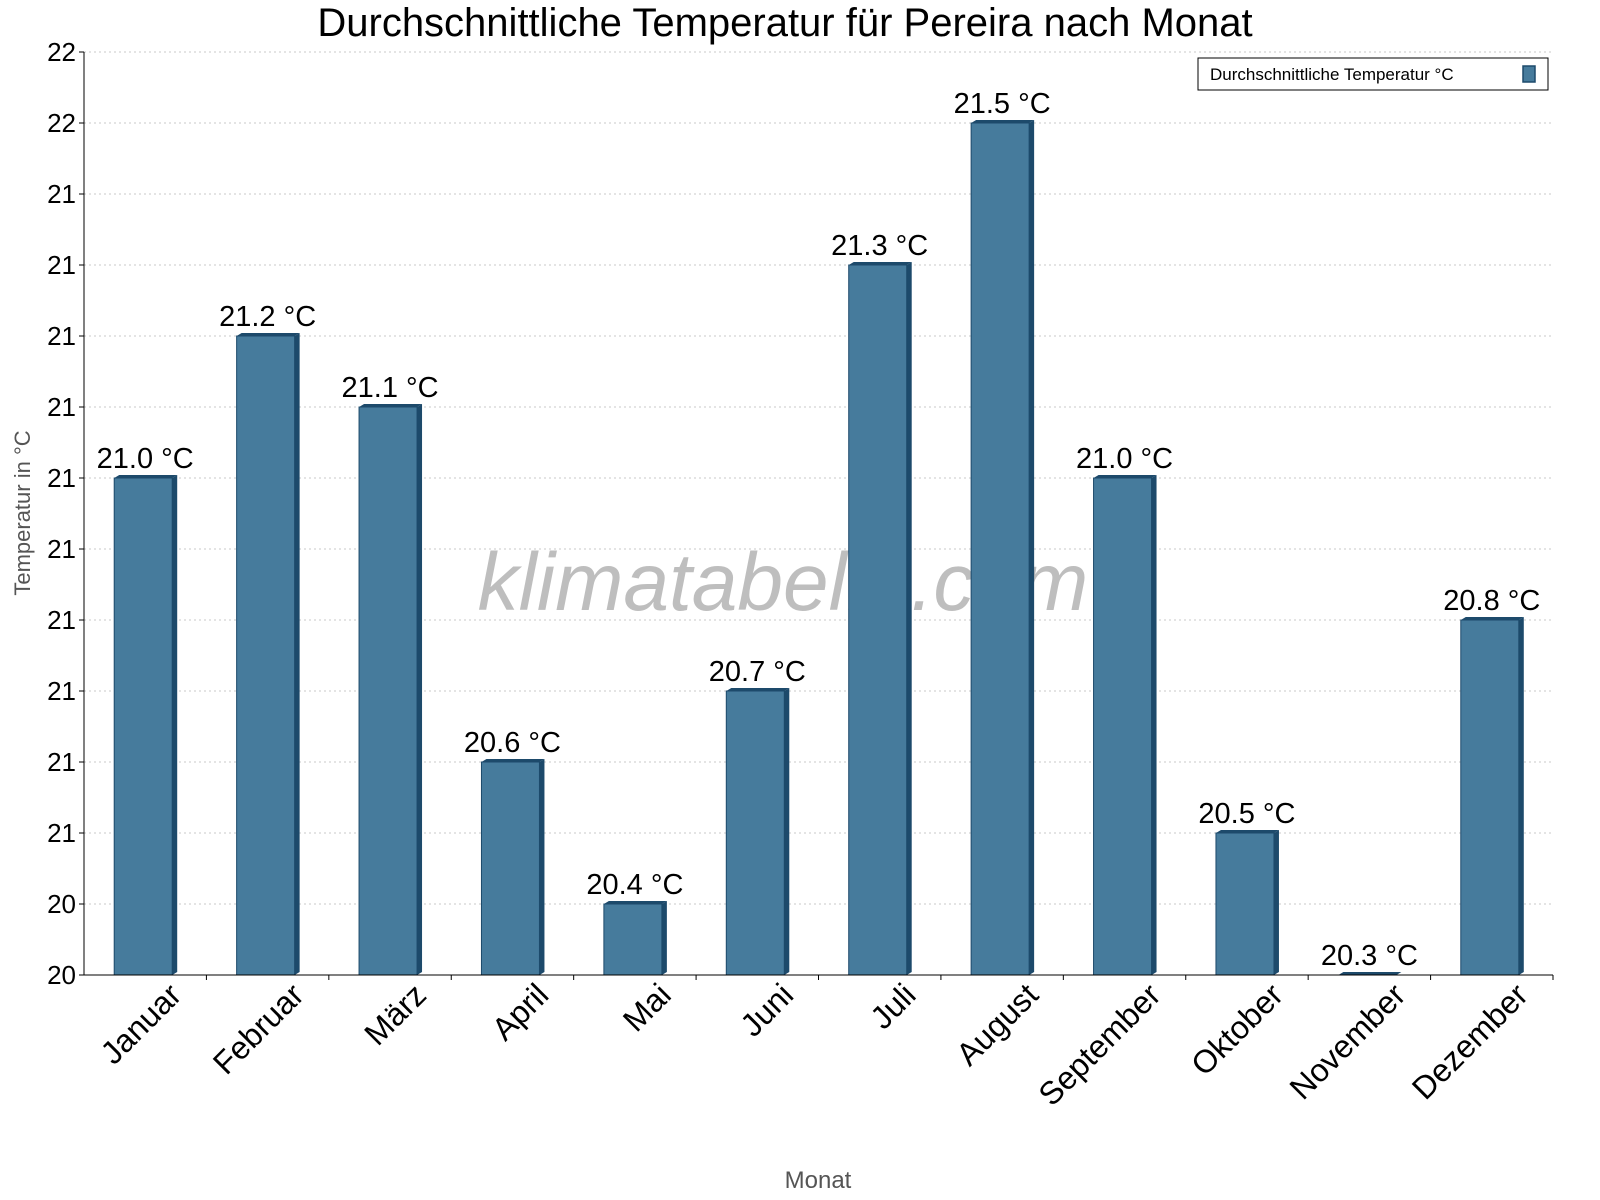 The width and height of the screenshot is (1600, 1200). I want to click on x-tick-label: Oktober, so click(1237, 1029).